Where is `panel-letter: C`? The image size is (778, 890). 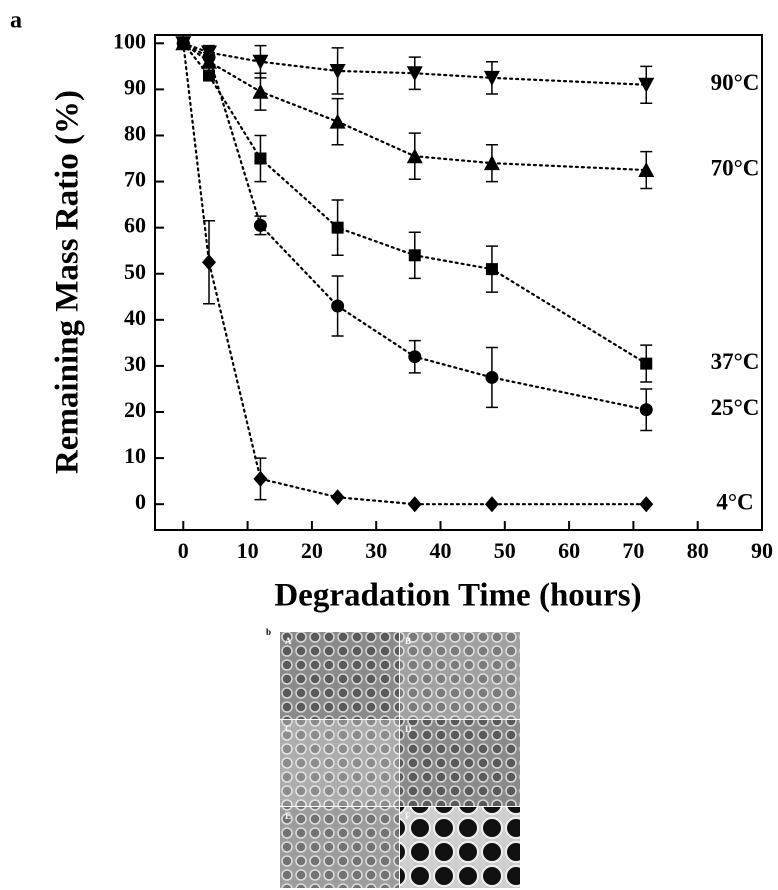 panel-letter: C is located at coordinates (288, 729).